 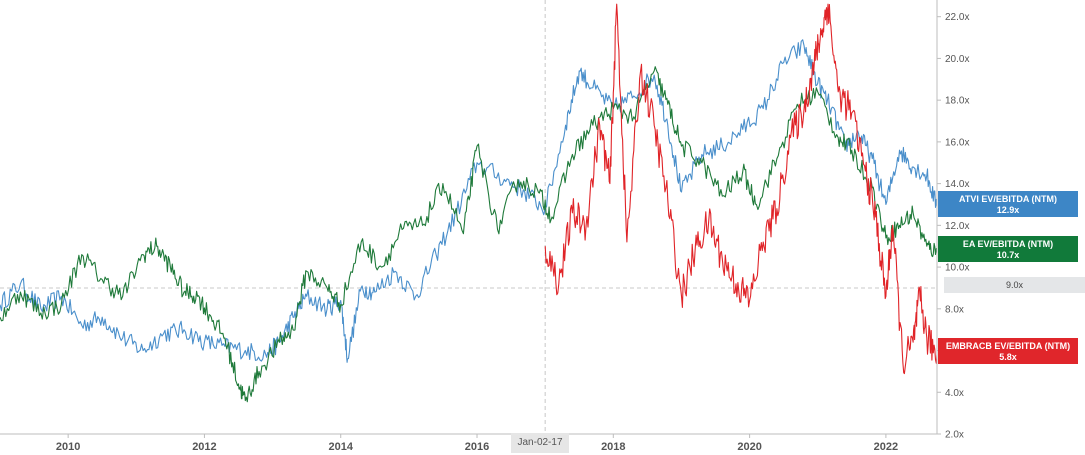 I want to click on ea-last-value-tag: EA EV/EBITDA (NTM) 10.7x, so click(x=1008, y=249).